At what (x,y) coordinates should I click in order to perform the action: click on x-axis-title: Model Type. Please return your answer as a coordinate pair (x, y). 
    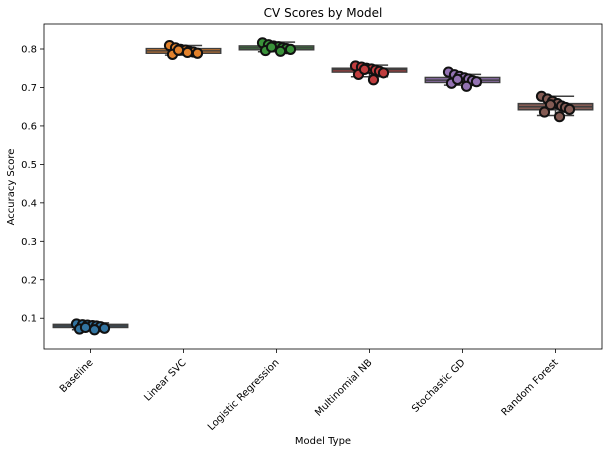
    Looking at the image, I should click on (323, 441).